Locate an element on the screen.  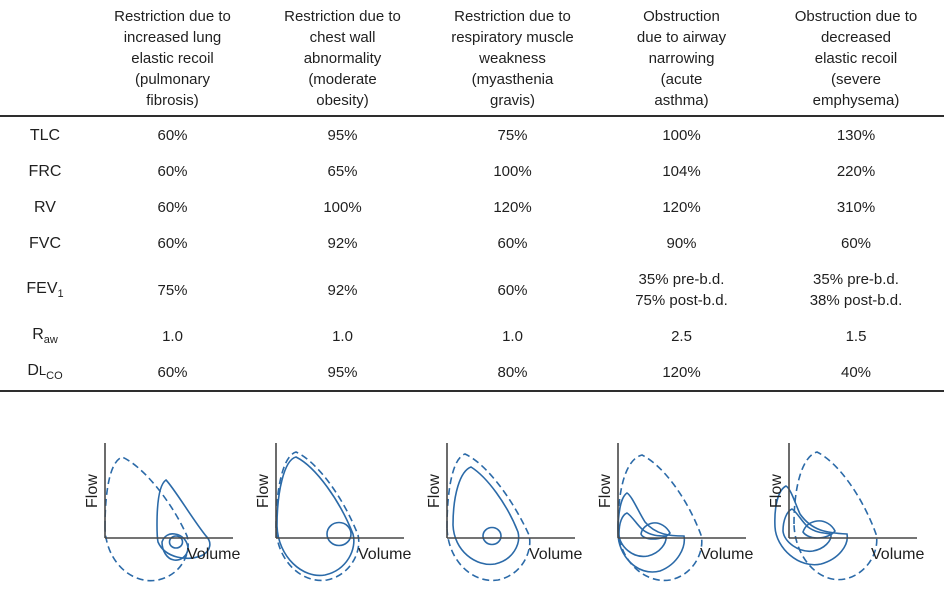
loop-chart-acute-asthma: Flow Volume is located at coordinates (673, 509).